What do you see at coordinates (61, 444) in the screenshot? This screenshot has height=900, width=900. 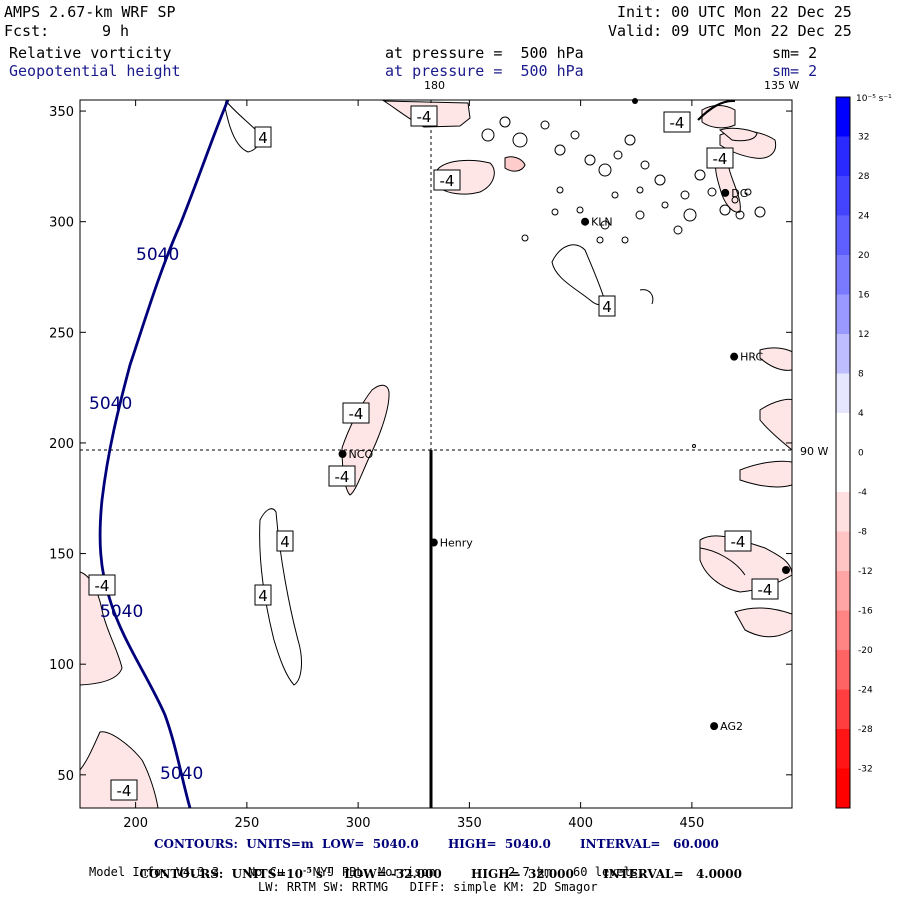 I see `y-tick-label: 200` at bounding box center [61, 444].